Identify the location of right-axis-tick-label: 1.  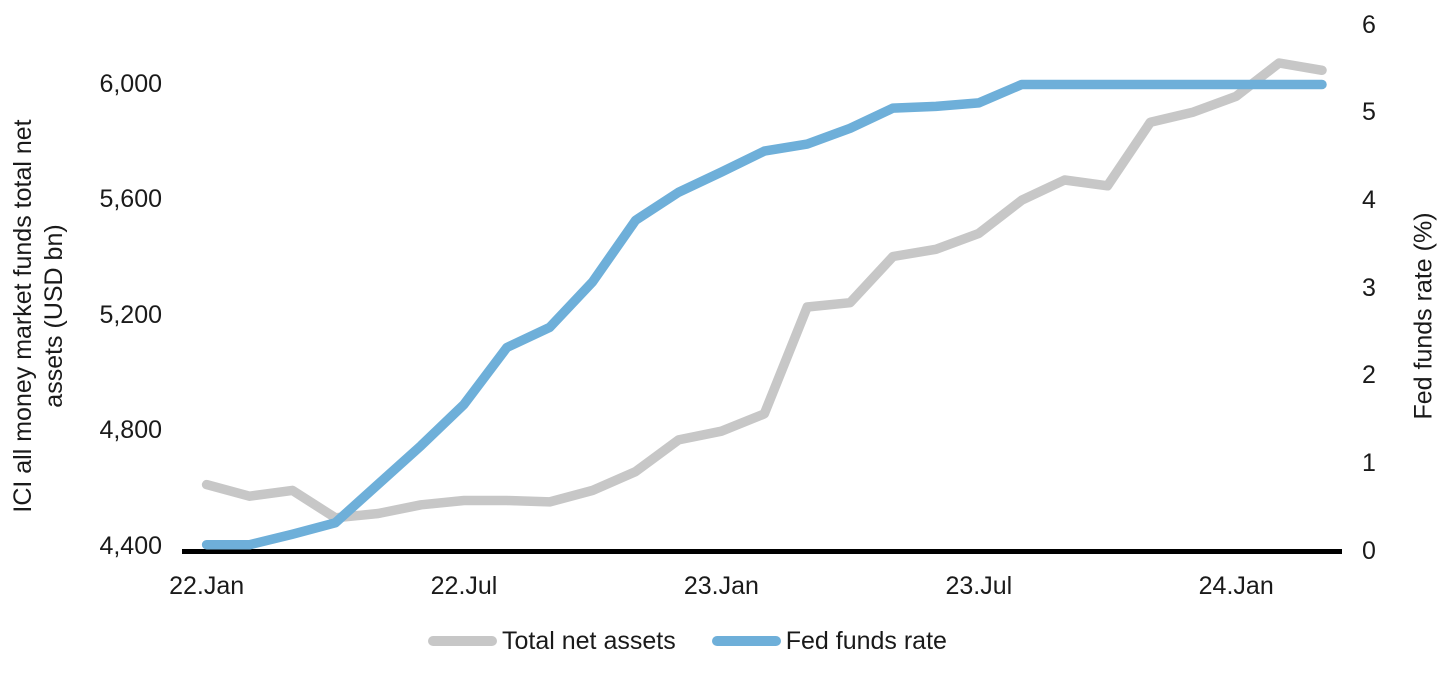
(1369, 463).